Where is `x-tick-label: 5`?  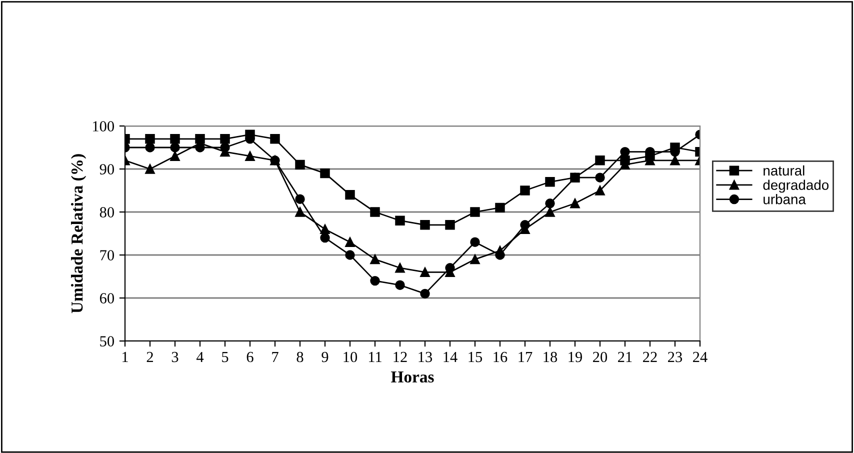 x-tick-label: 5 is located at coordinates (225, 357).